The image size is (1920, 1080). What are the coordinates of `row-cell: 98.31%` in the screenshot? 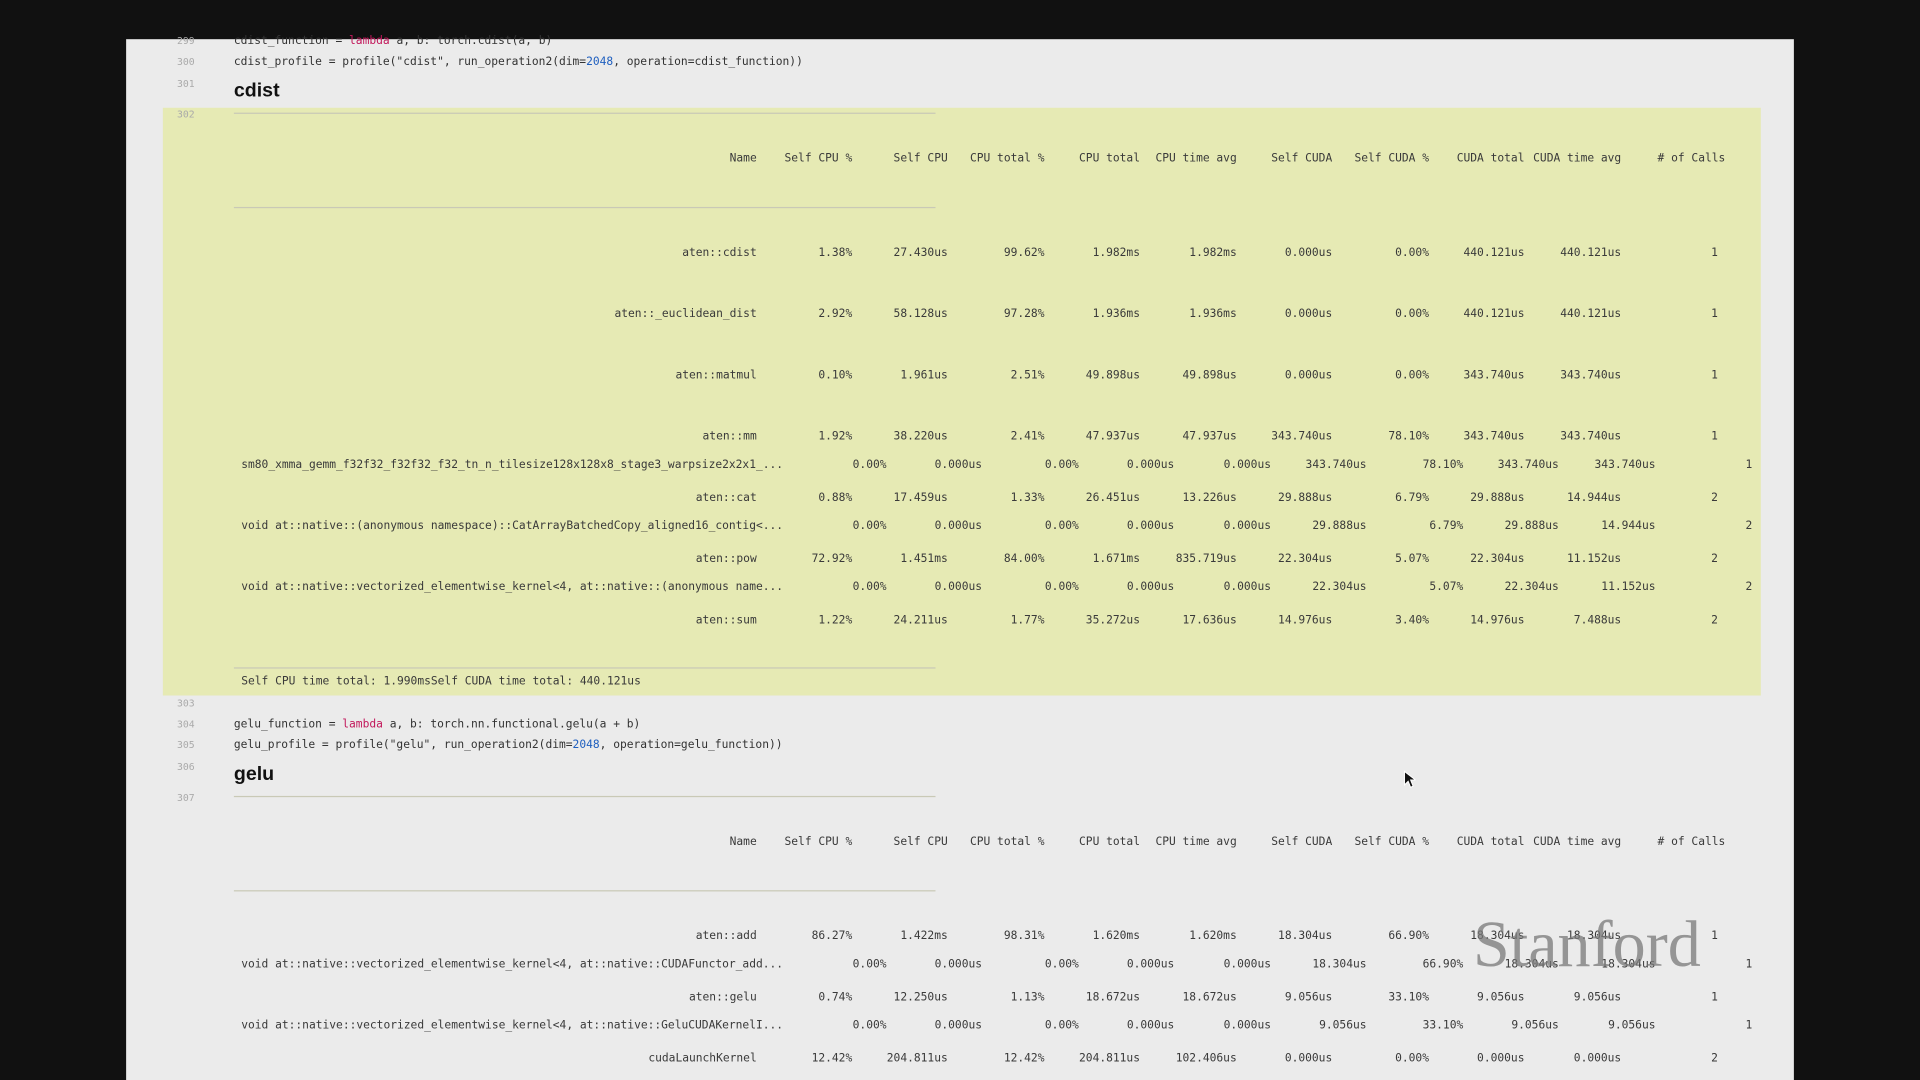 It's located at (1024, 936).